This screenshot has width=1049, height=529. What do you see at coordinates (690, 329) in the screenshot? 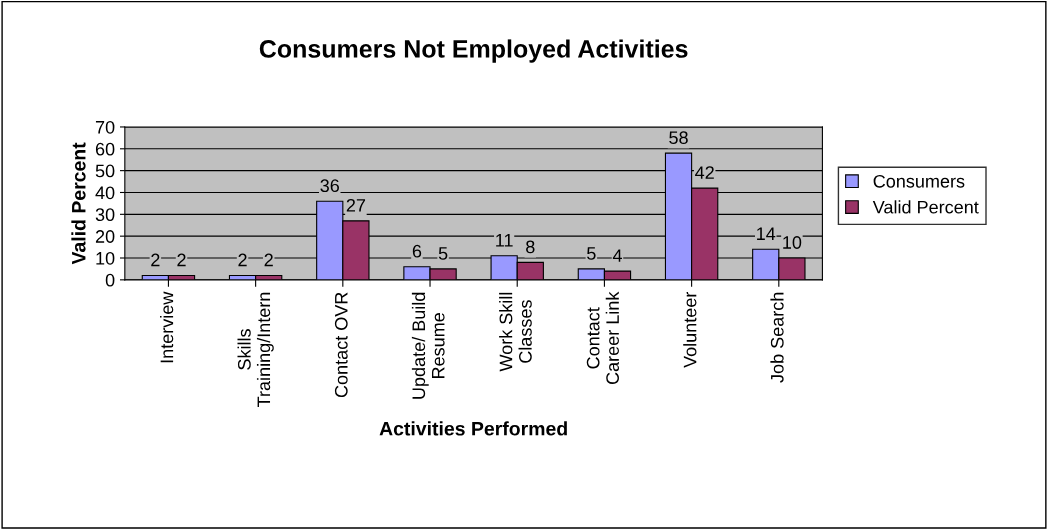
I see `x-tick-label: Volunteer` at bounding box center [690, 329].